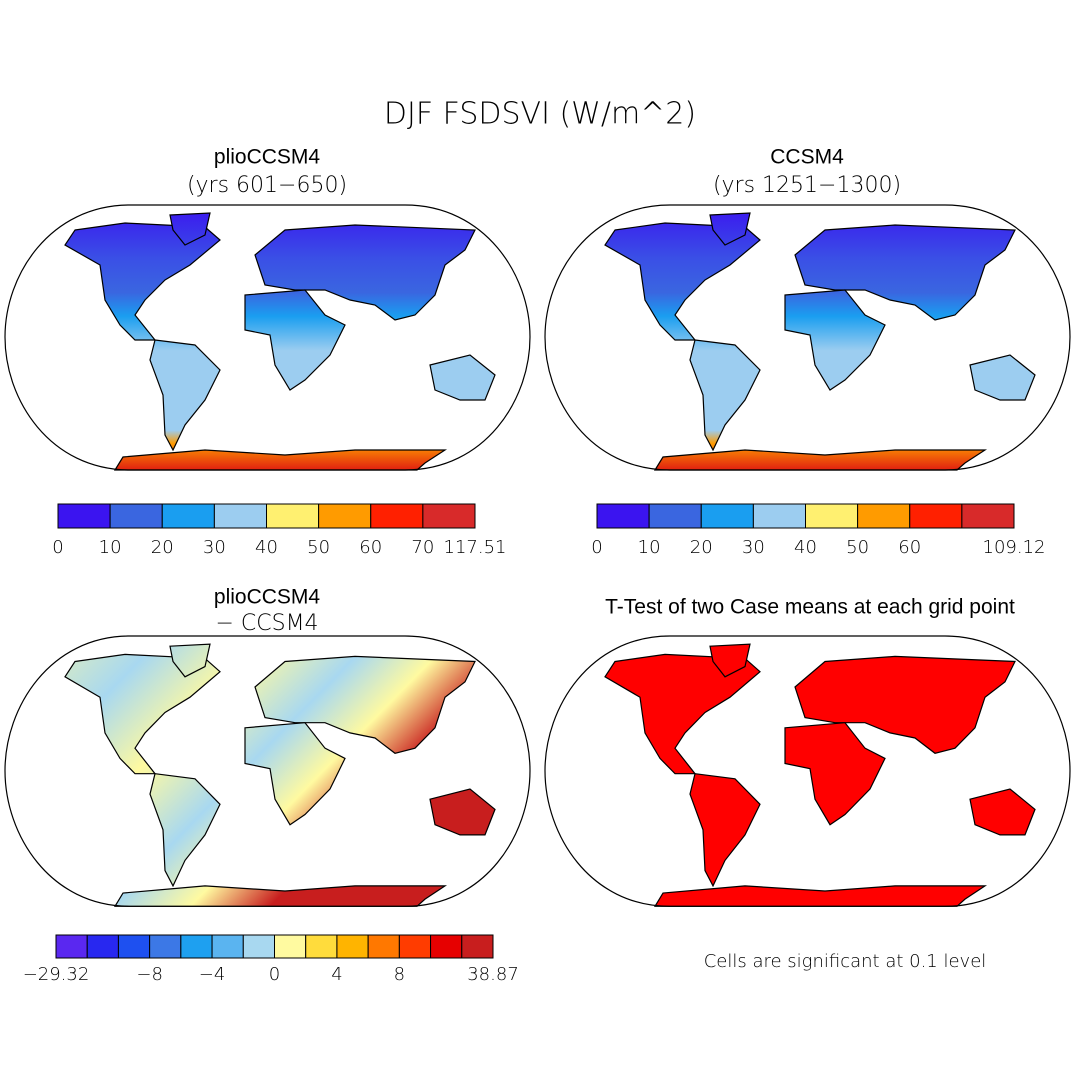  What do you see at coordinates (56, 974) in the screenshot?
I see `colorbar-label: −29.32` at bounding box center [56, 974].